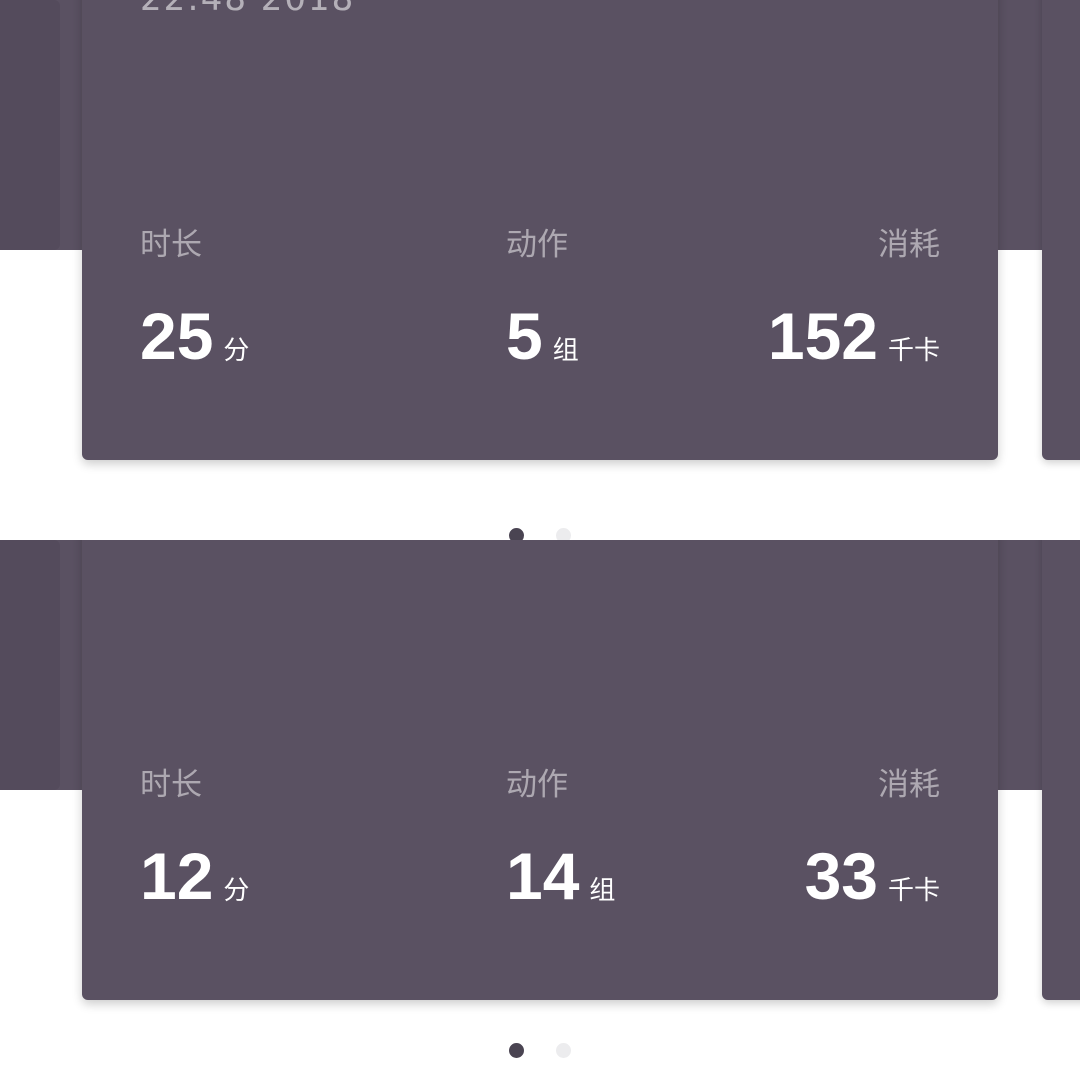  I want to click on stat-duration-value-row: 25 分, so click(194, 336).